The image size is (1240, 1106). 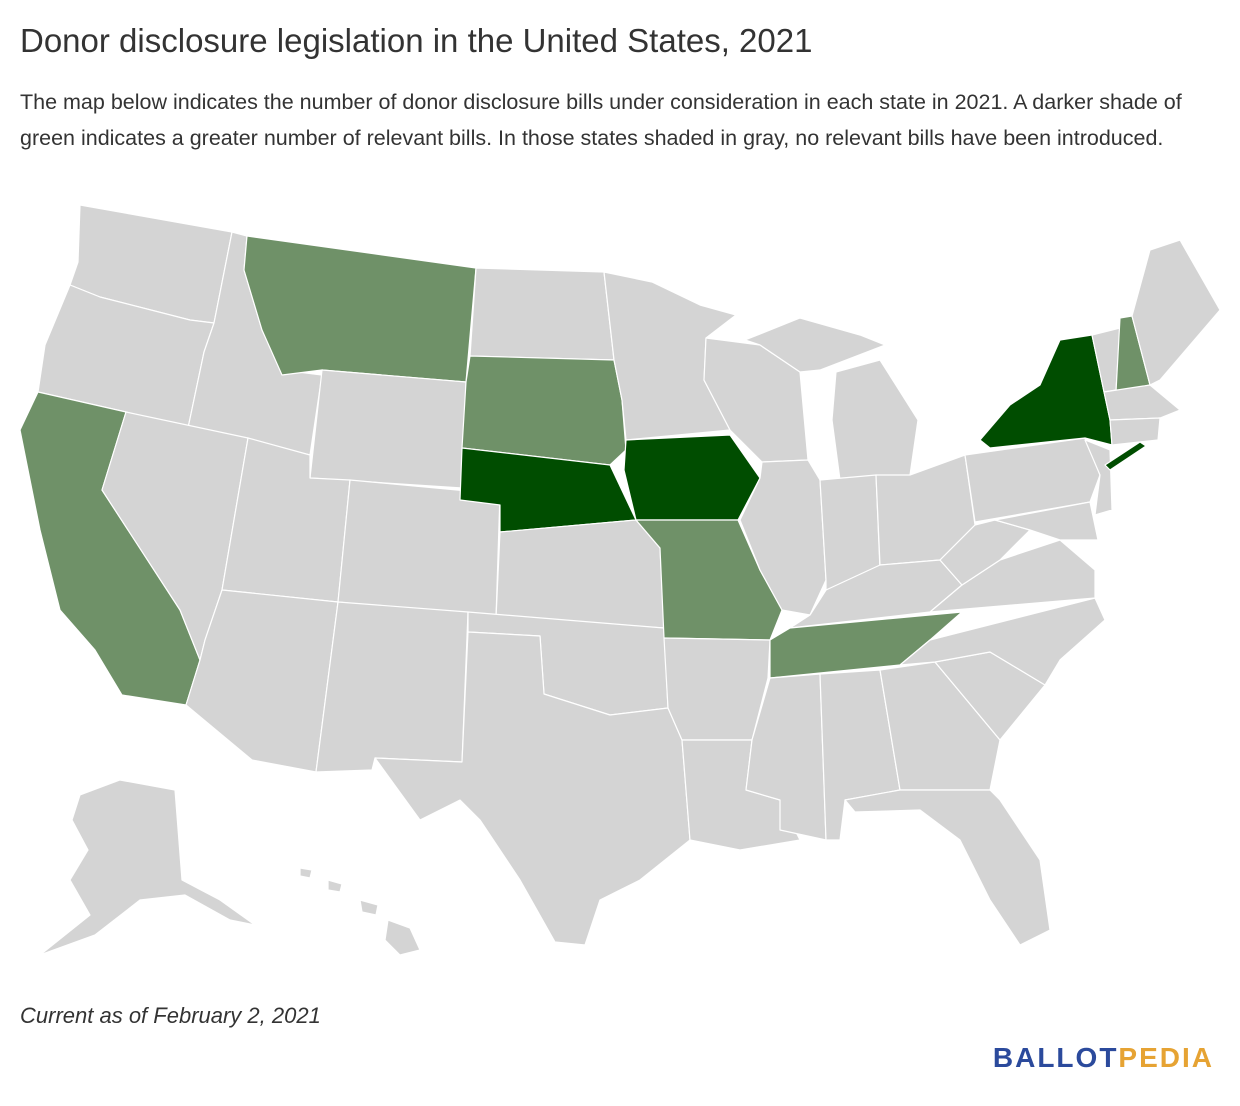 What do you see at coordinates (402, 937) in the screenshot?
I see `state-hawaii-big` at bounding box center [402, 937].